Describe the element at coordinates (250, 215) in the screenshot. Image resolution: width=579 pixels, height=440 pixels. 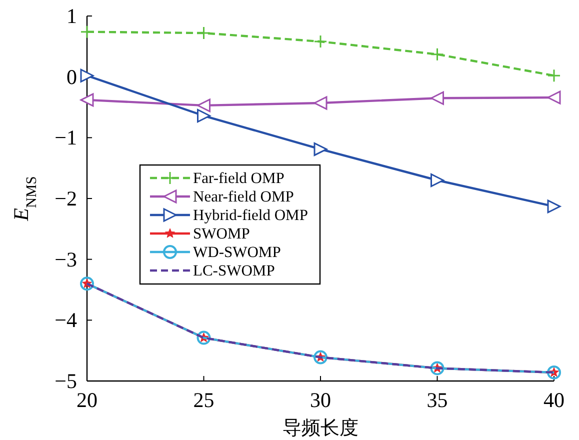
I see `legend-label: Hybrid-field OMP` at that location.